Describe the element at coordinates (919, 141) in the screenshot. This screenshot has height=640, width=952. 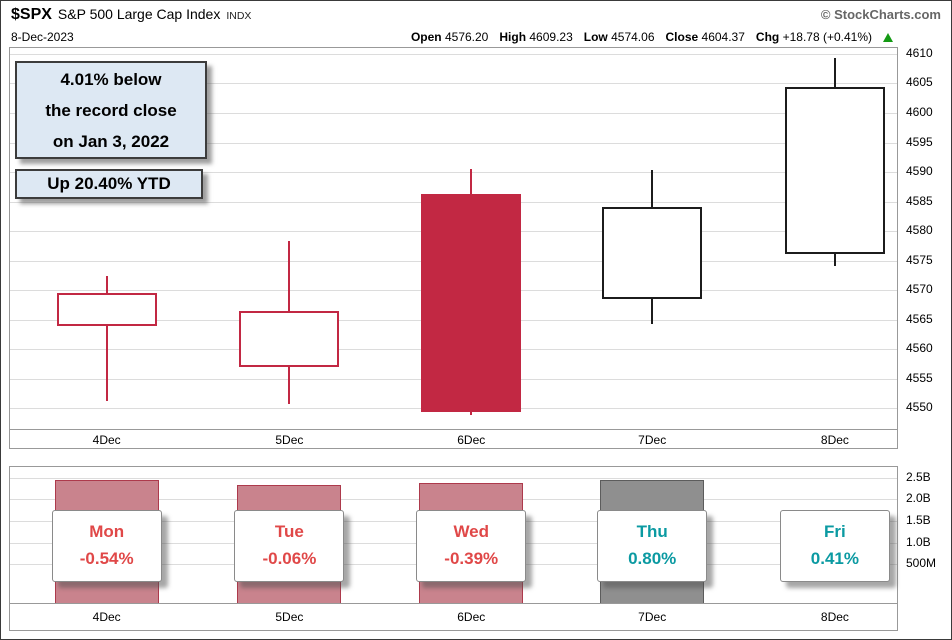
I see `price-tick-label: 4595` at that location.